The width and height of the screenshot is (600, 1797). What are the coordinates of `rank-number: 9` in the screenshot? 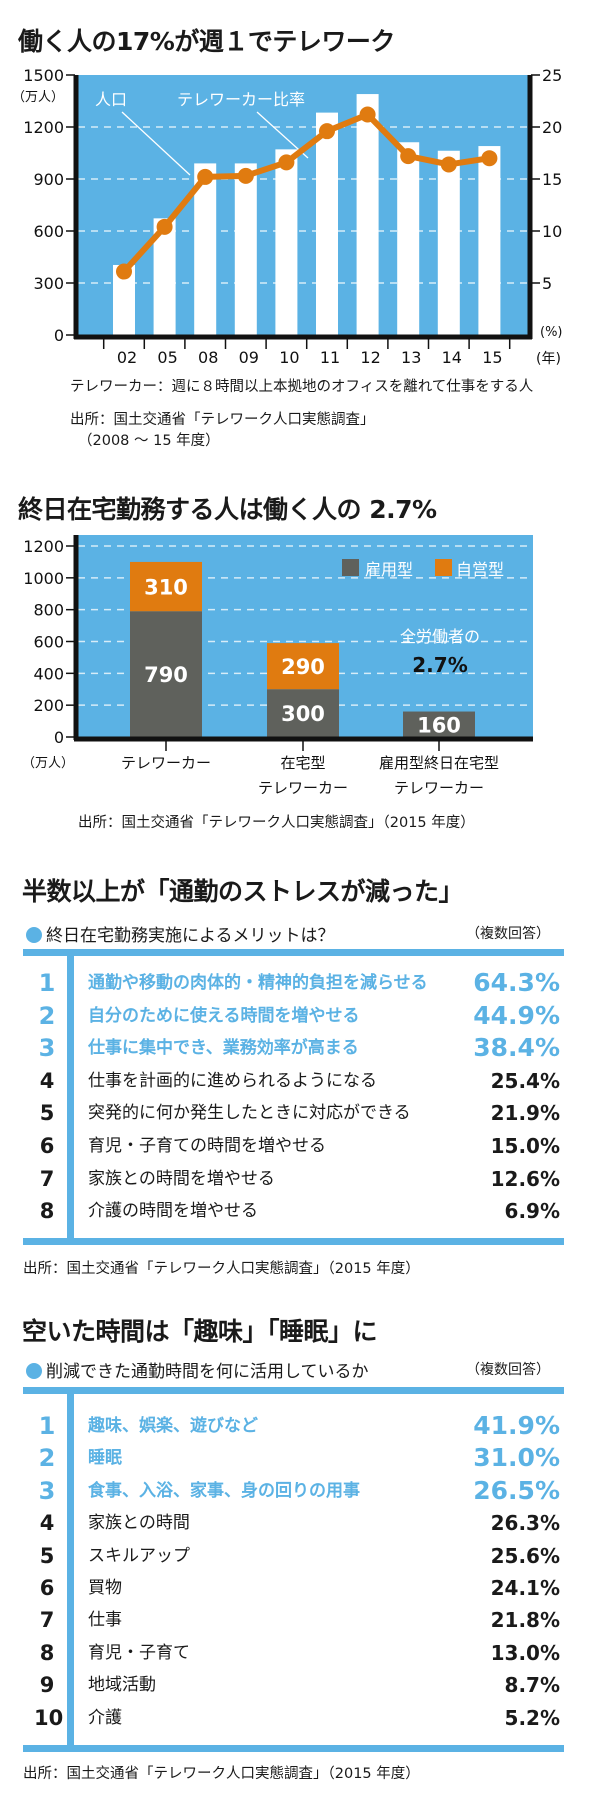 It's located at (47, 1685).